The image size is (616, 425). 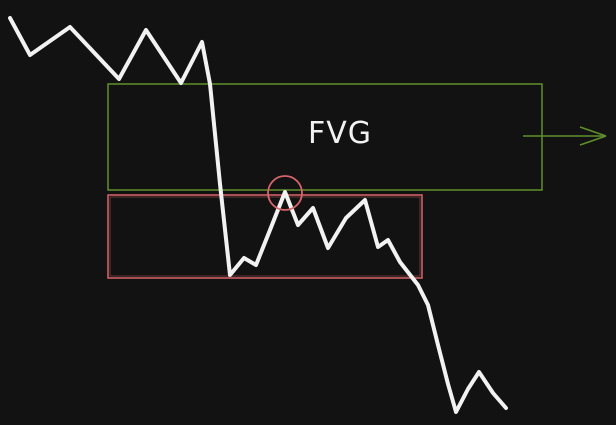 What do you see at coordinates (285, 193) in the screenshot?
I see `retest-circle` at bounding box center [285, 193].